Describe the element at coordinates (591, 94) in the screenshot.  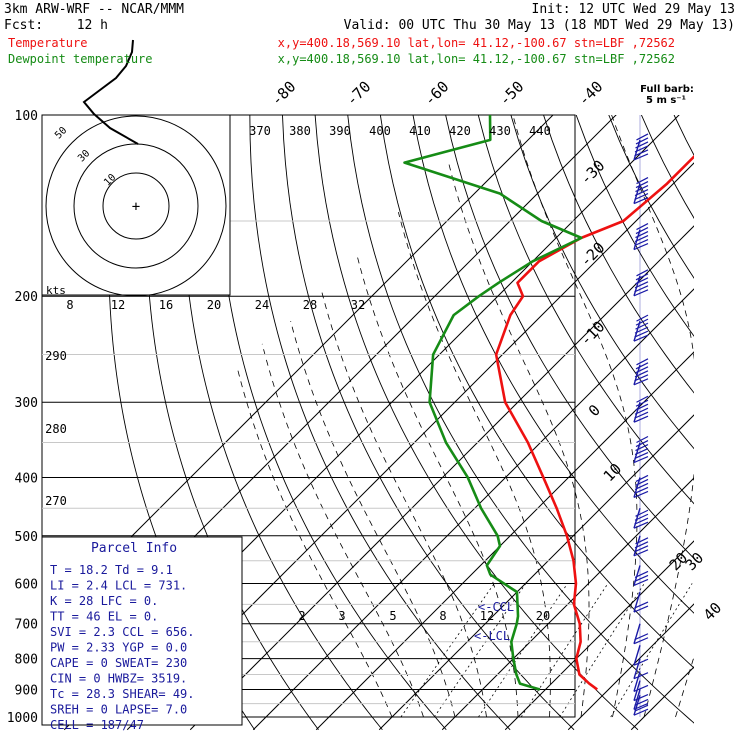
I see `isotherm-tick-label: -40` at that location.